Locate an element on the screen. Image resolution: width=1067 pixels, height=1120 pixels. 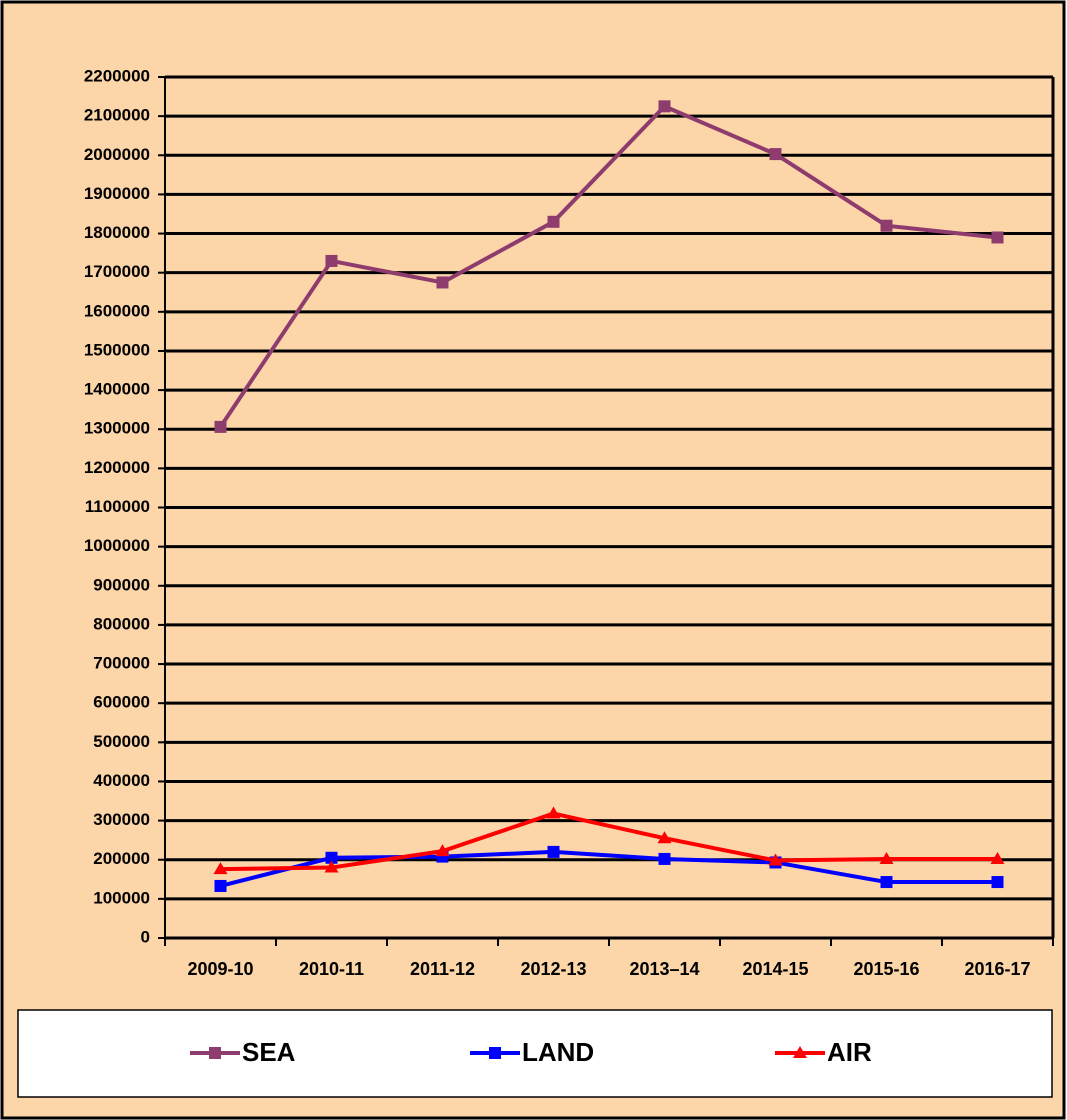
x-tick-label: 2013–14 is located at coordinates (664, 969).